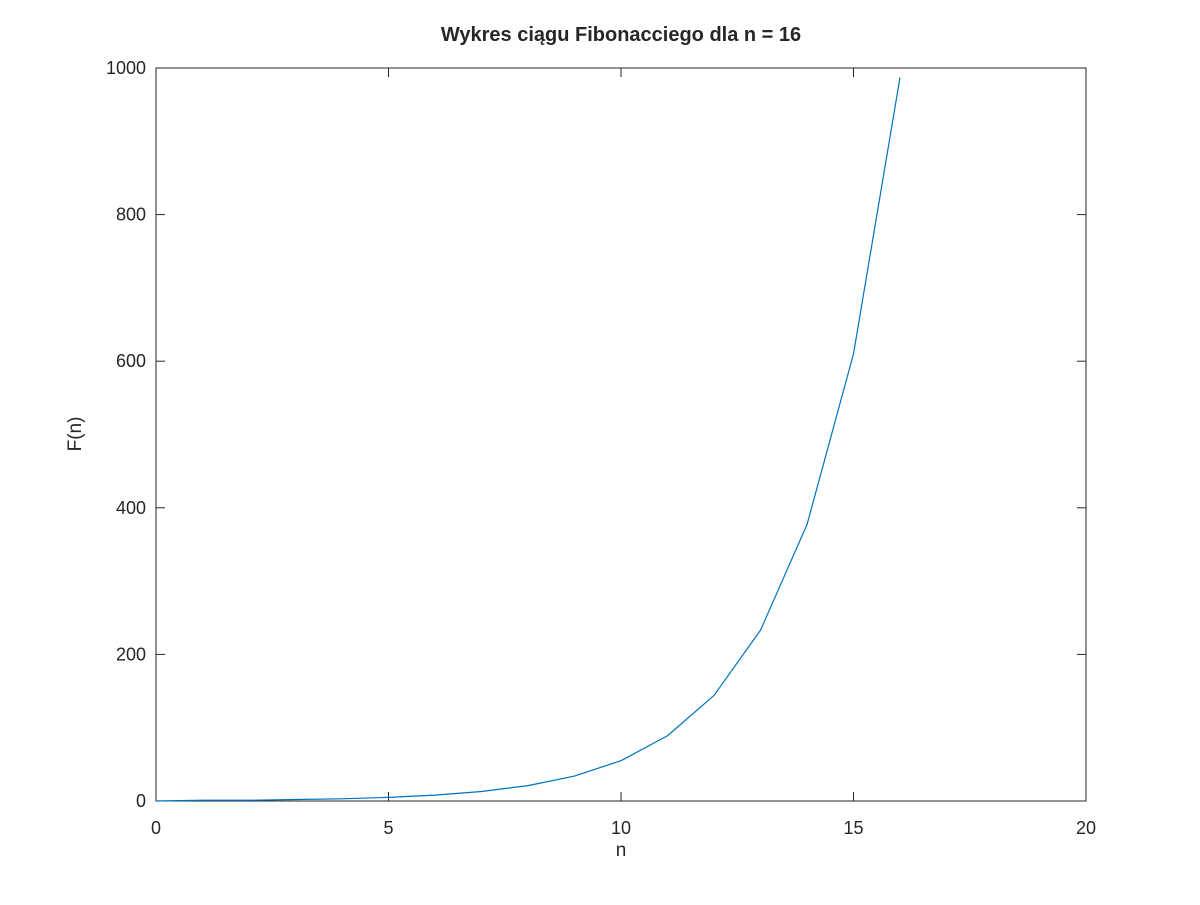 This screenshot has height=905, width=1200. What do you see at coordinates (621, 35) in the screenshot?
I see `chart-title: Wykres ciągu Fibonacciego dla n = 16` at bounding box center [621, 35].